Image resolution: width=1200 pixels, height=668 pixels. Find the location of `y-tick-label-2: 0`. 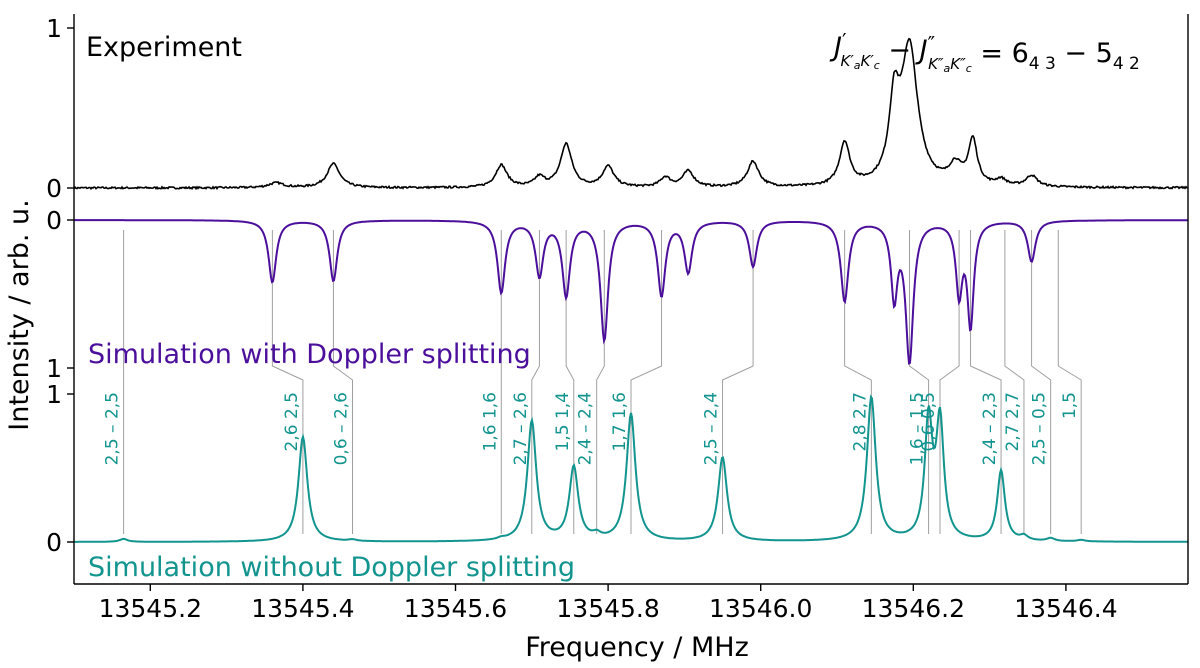

y-tick-label-2: 0 is located at coordinates (54, 220).